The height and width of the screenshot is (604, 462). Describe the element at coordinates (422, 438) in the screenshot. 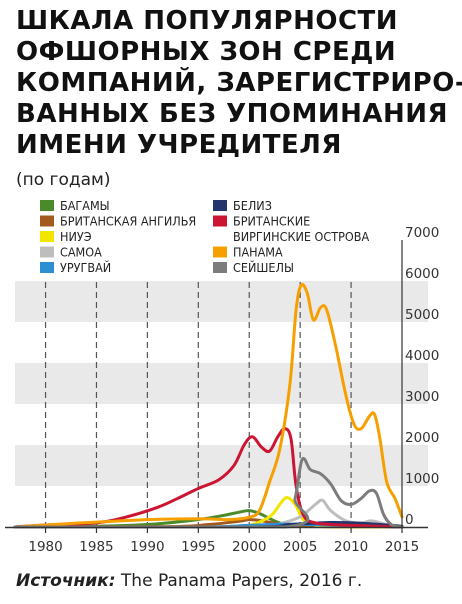

I see `y-tick-label: 2000` at that location.